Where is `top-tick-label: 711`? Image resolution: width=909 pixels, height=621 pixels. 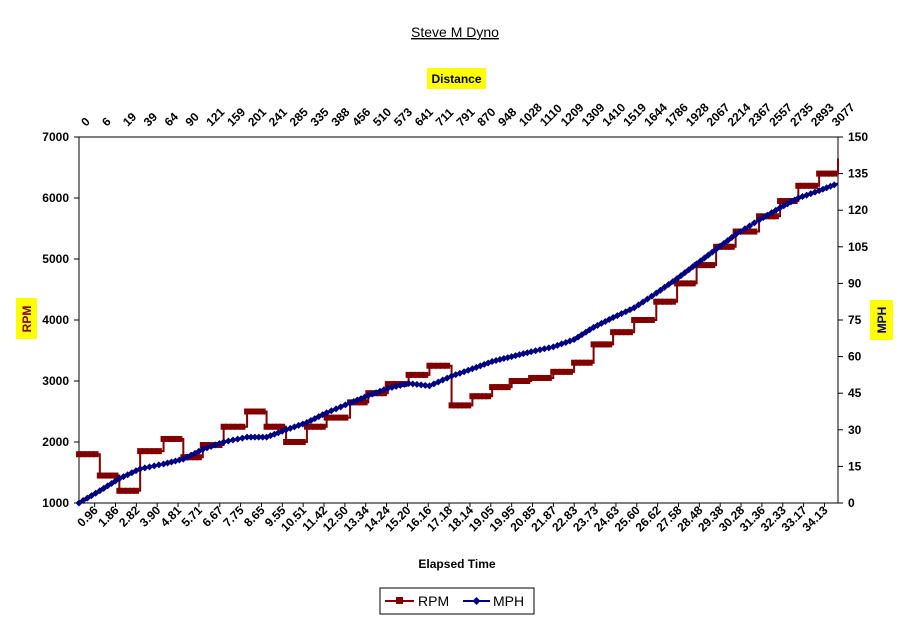
top-tick-label: 711 is located at coordinates (445, 117).